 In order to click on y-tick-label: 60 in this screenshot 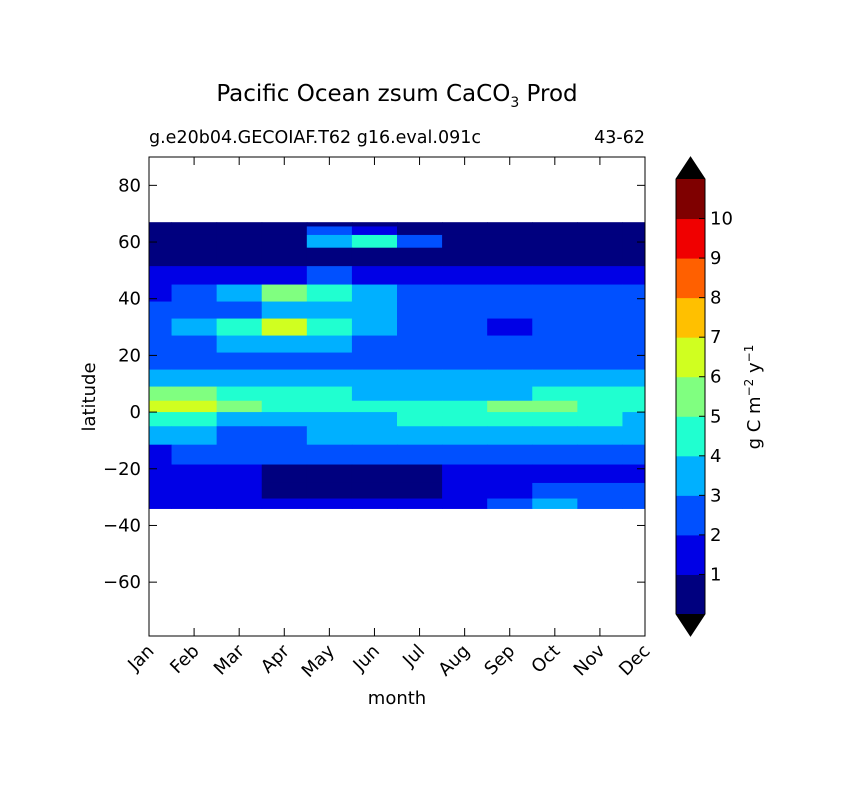, I will do `click(129, 242)`.